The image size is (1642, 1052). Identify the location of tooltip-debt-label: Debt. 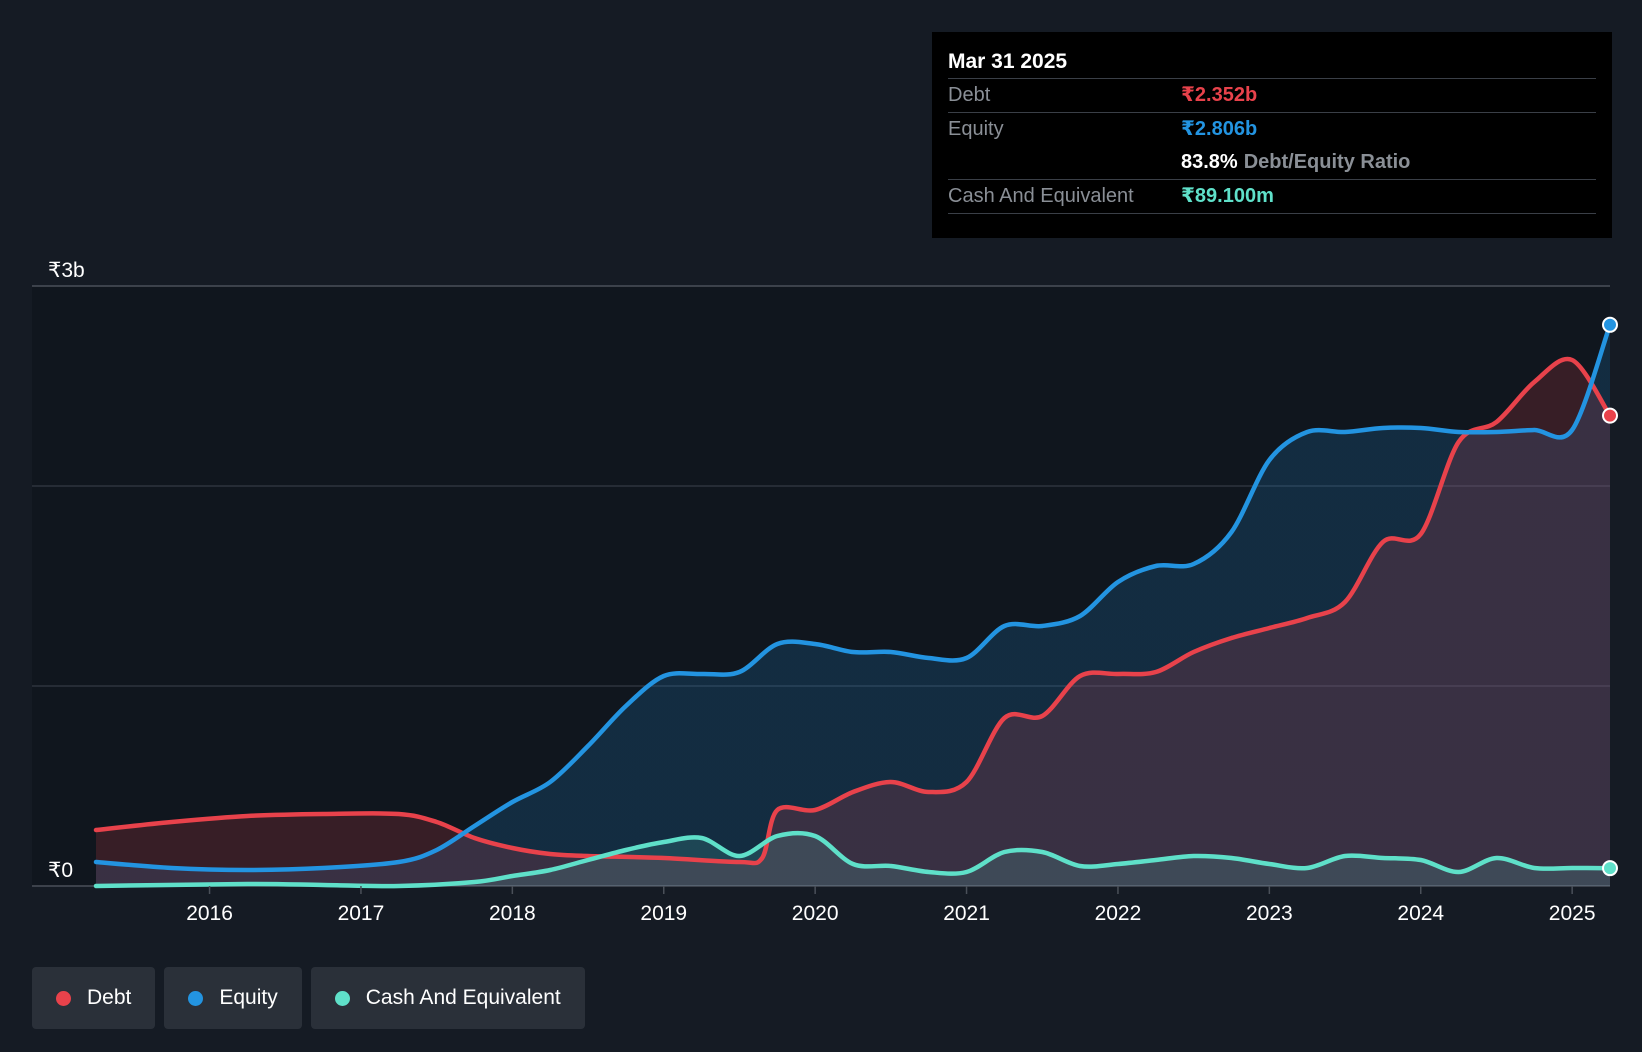
(969, 95).